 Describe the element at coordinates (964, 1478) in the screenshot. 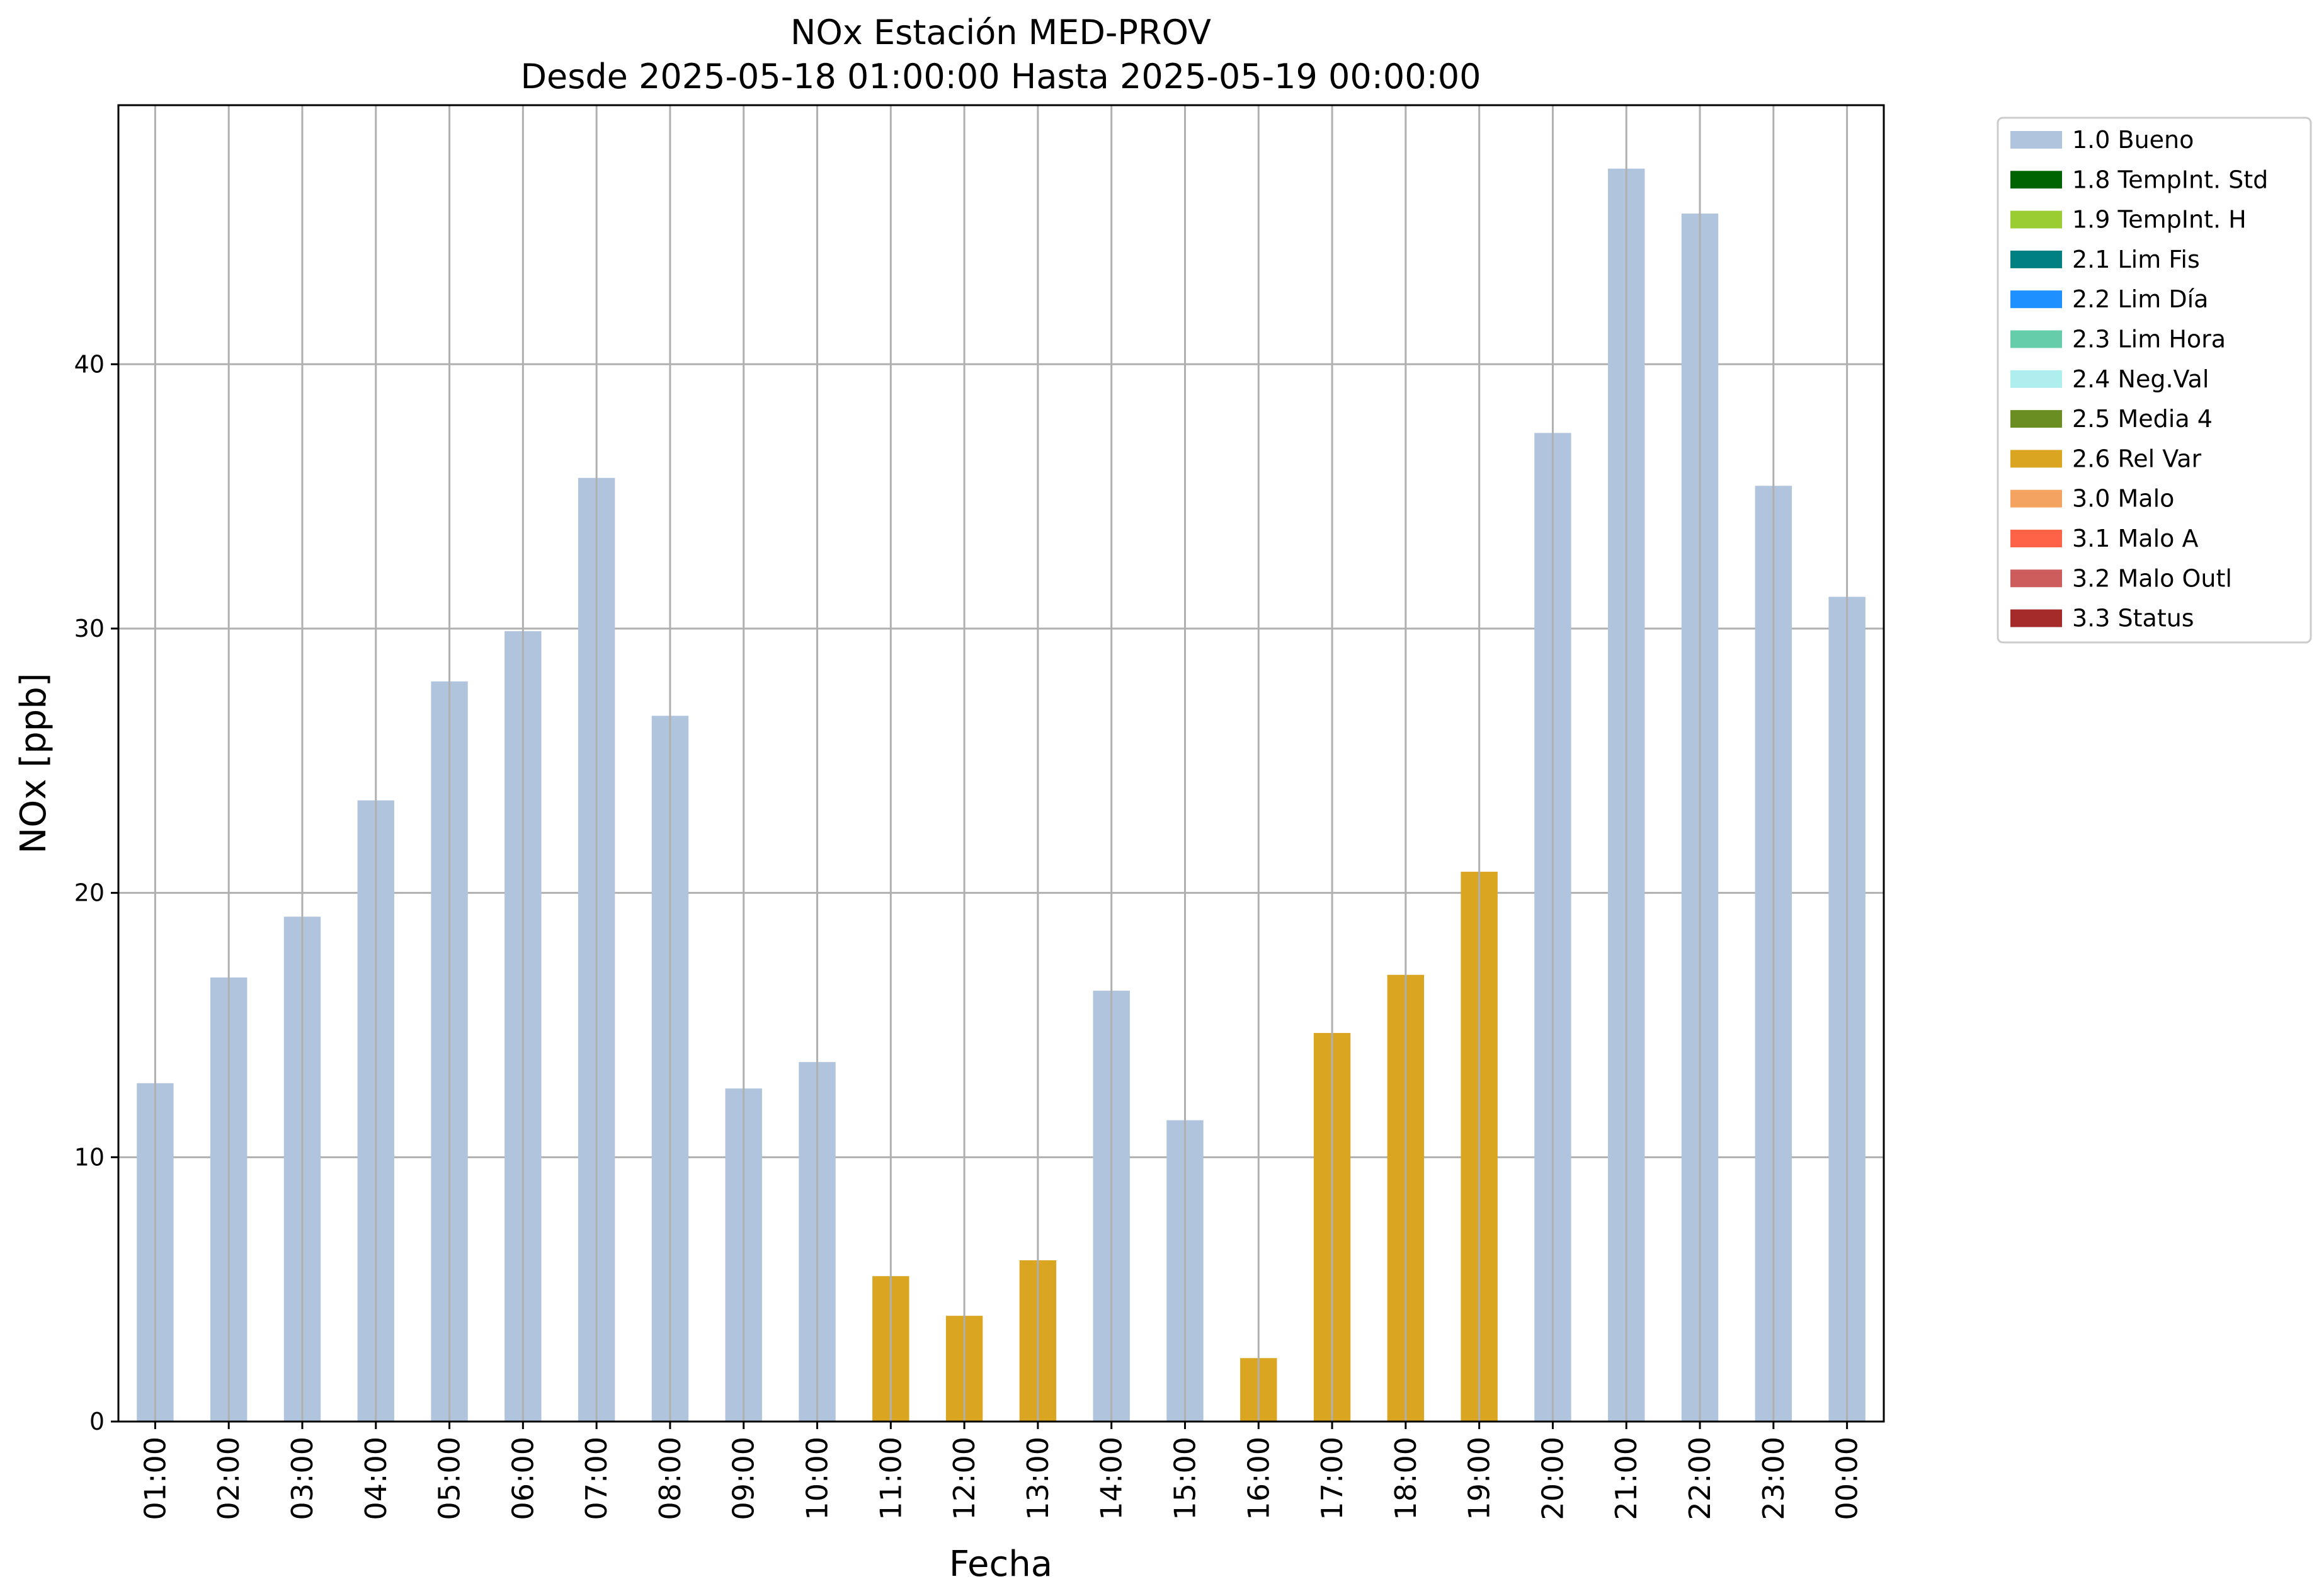

I see `x-tick-label: 12:00` at that location.